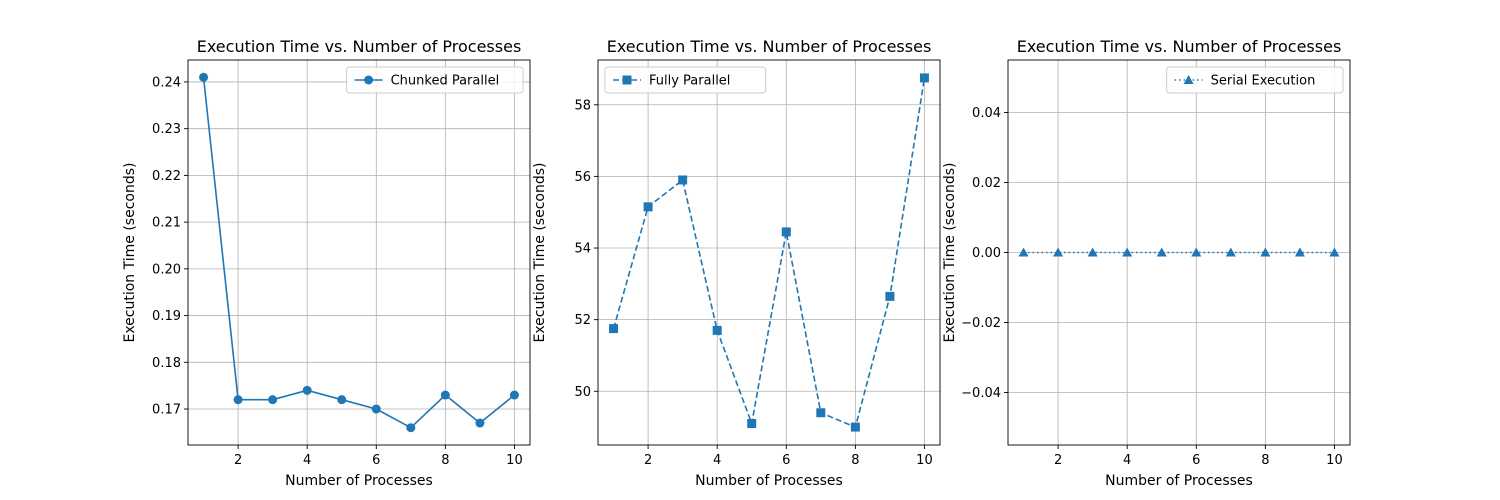 This screenshot has width=1500, height=500. I want to click on y-tick-label: 0.21, so click(166, 223).